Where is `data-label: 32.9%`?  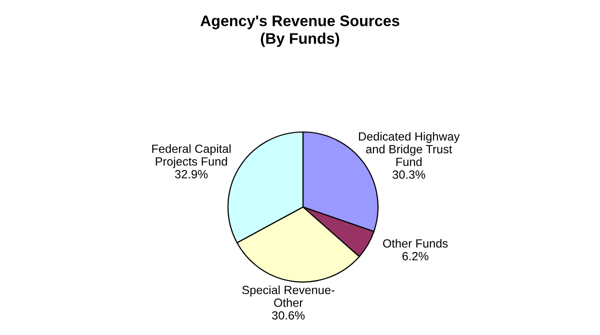 data-label: 32.9% is located at coordinates (191, 174).